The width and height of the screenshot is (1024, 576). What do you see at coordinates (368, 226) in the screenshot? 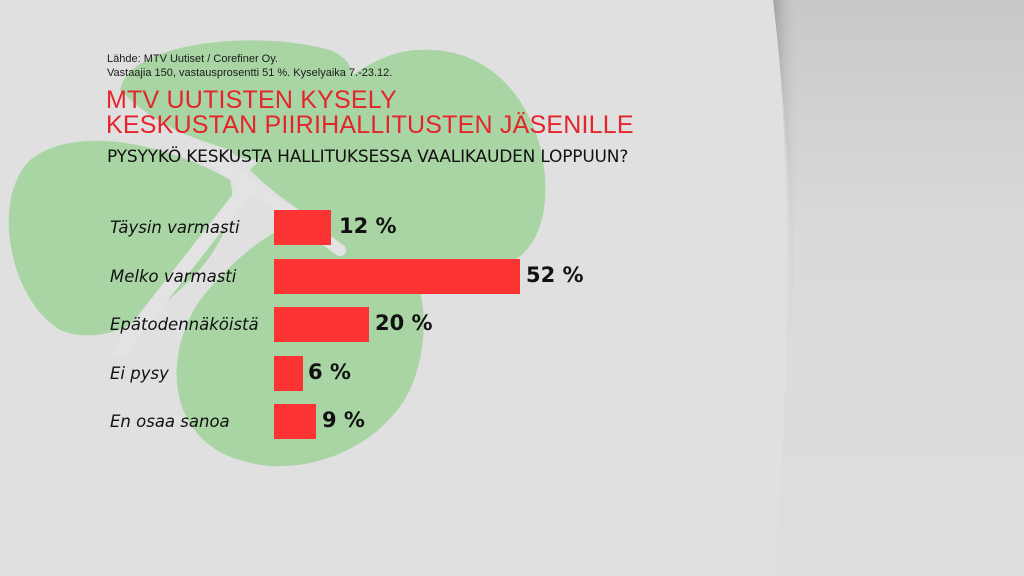
I see `bar-value: 12 %` at bounding box center [368, 226].